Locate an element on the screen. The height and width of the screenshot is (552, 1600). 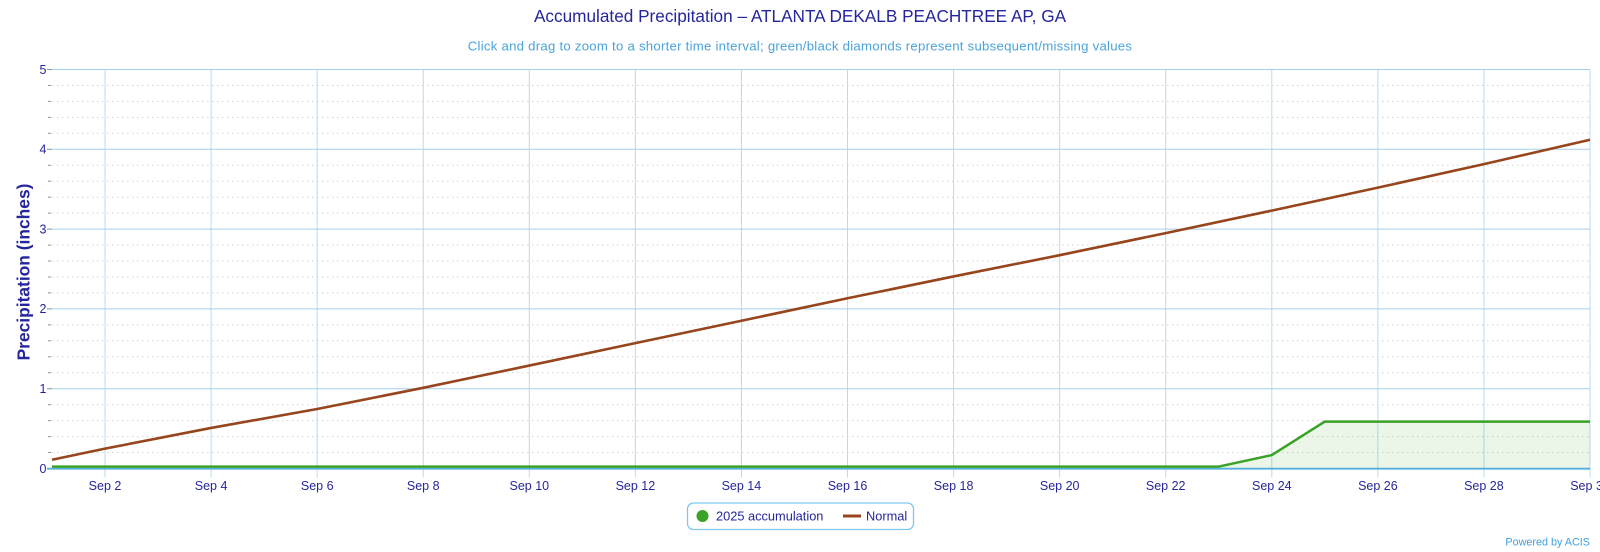
svg-text: Normal is located at coordinates (886, 515).